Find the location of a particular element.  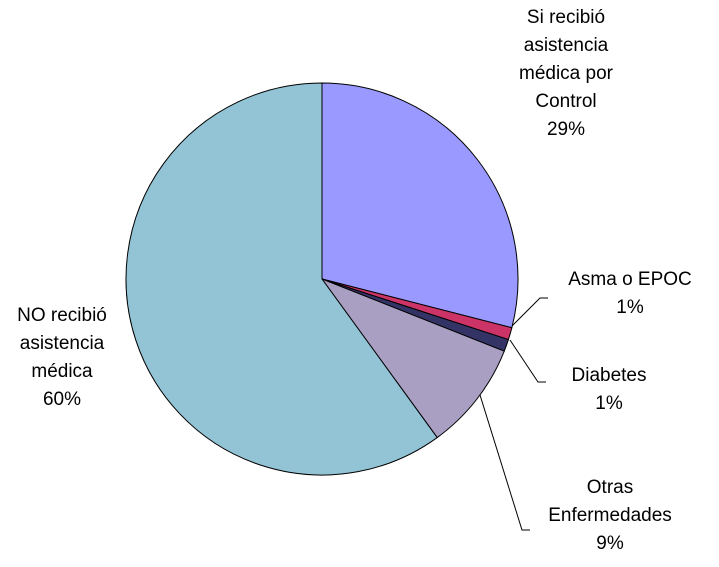

category-label: Otras Enfermedades is located at coordinates (610, 501).